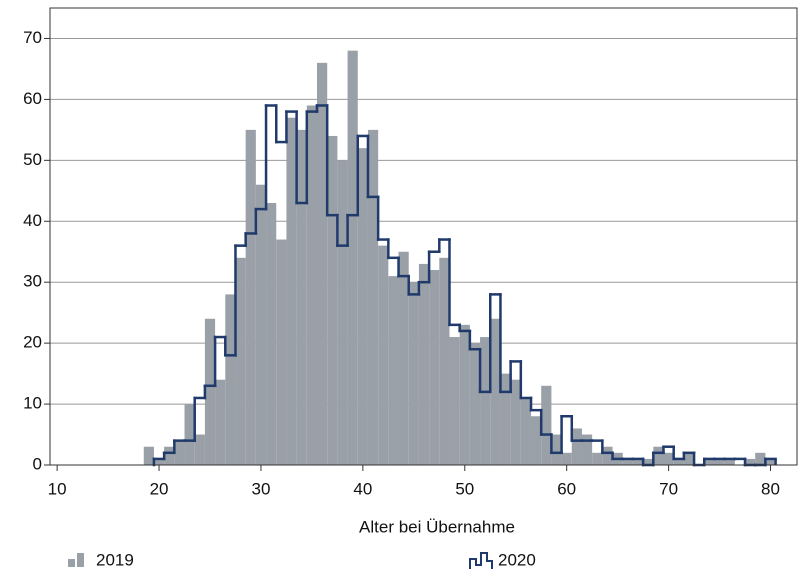 This screenshot has height=581, width=812. I want to click on y-tick-label: 50, so click(32, 159).